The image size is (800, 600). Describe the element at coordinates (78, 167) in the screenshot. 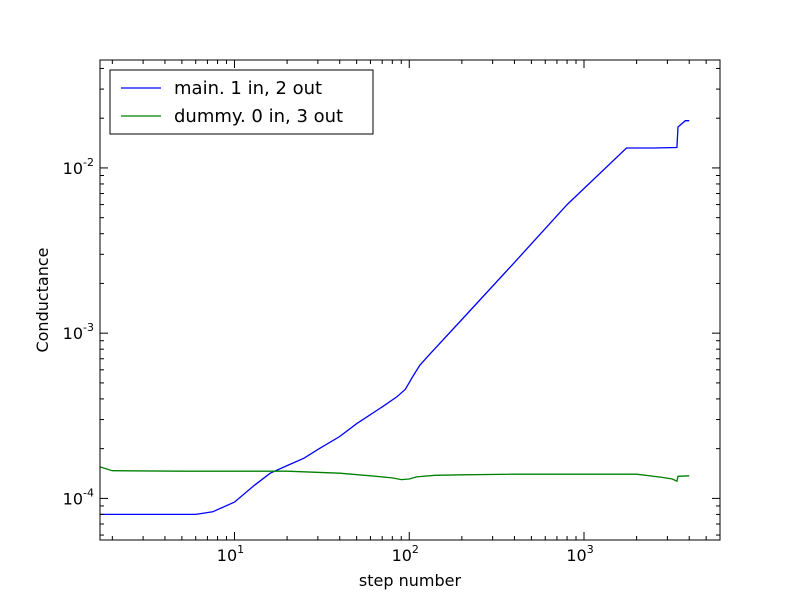

I see `y-tick-label: 10⁻²` at that location.